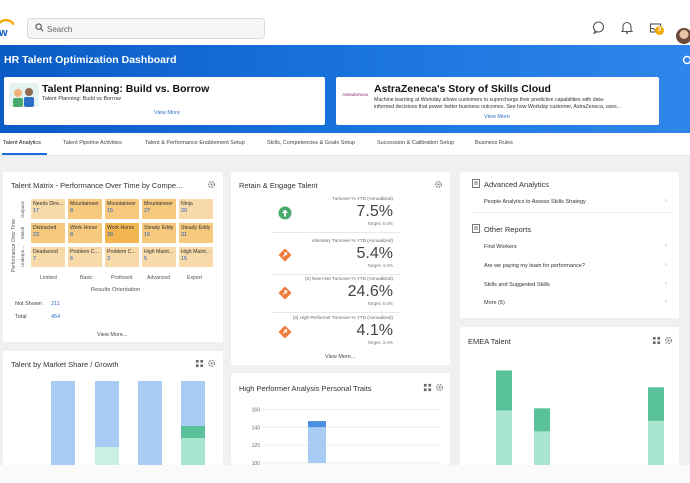 This screenshot has width=690, height=483. Describe the element at coordinates (517, 184) in the screenshot. I see `advanced-analytics-title: Advanced Analytics` at that location.